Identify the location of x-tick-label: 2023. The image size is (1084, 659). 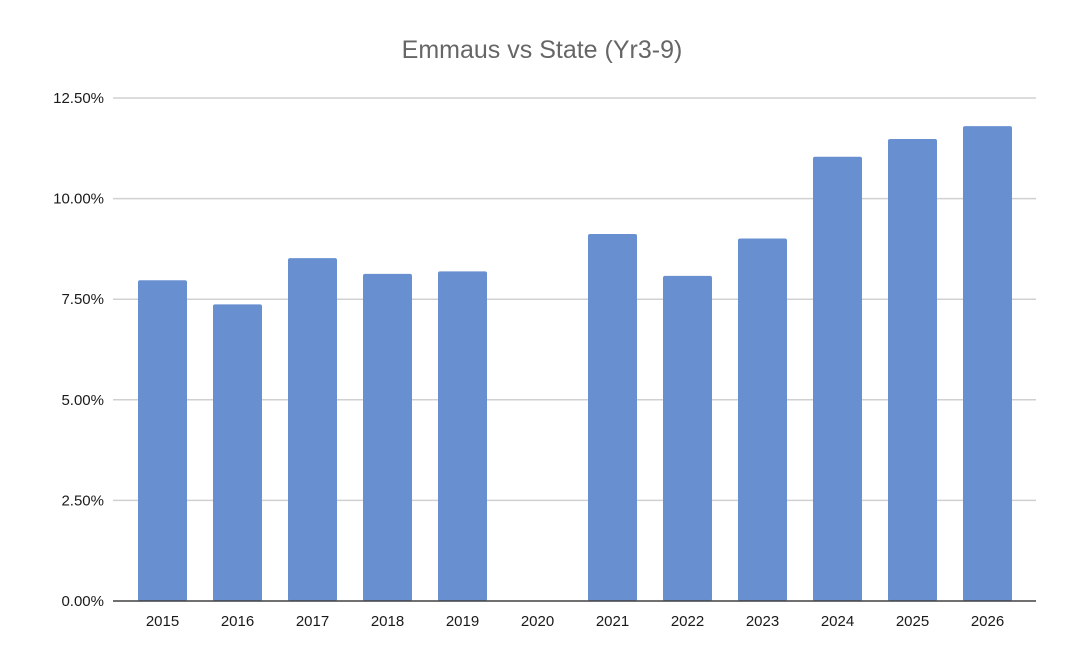
(762, 621).